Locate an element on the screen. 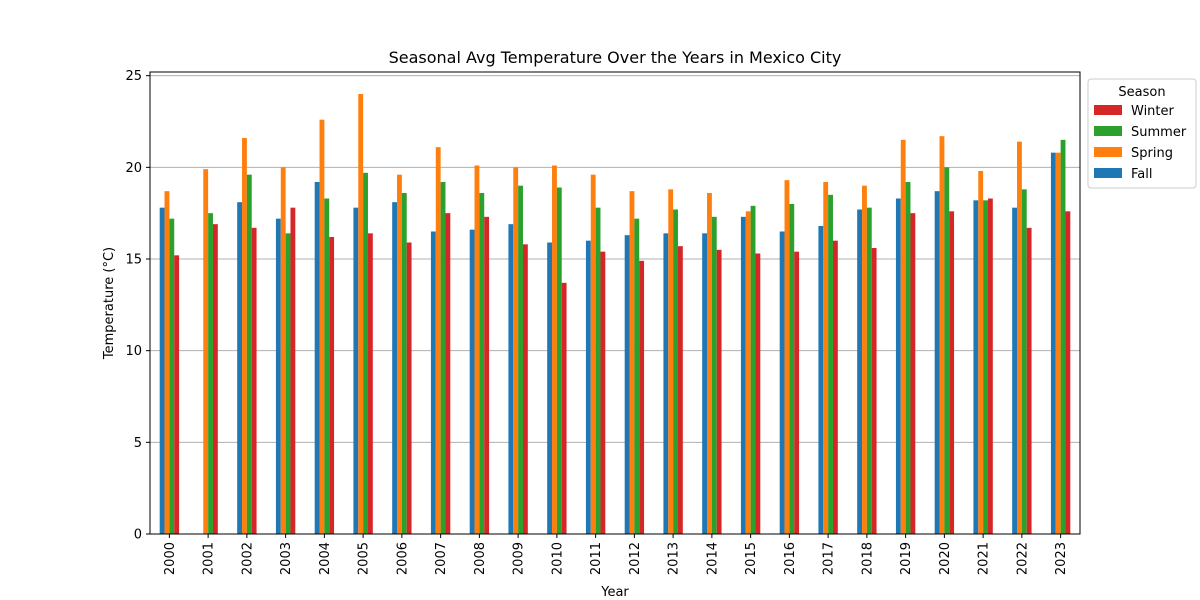  x-tick-label: 2019 is located at coordinates (906, 558).